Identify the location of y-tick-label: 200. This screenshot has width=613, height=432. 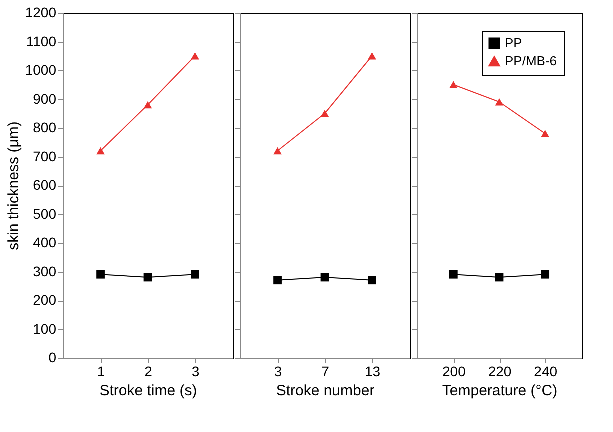
(45, 300).